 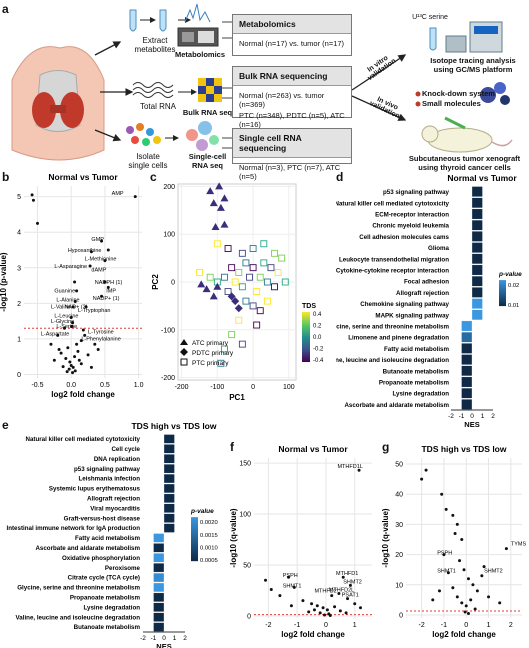 I want to click on y-tick-label: 2, so click(x=19, y=304).